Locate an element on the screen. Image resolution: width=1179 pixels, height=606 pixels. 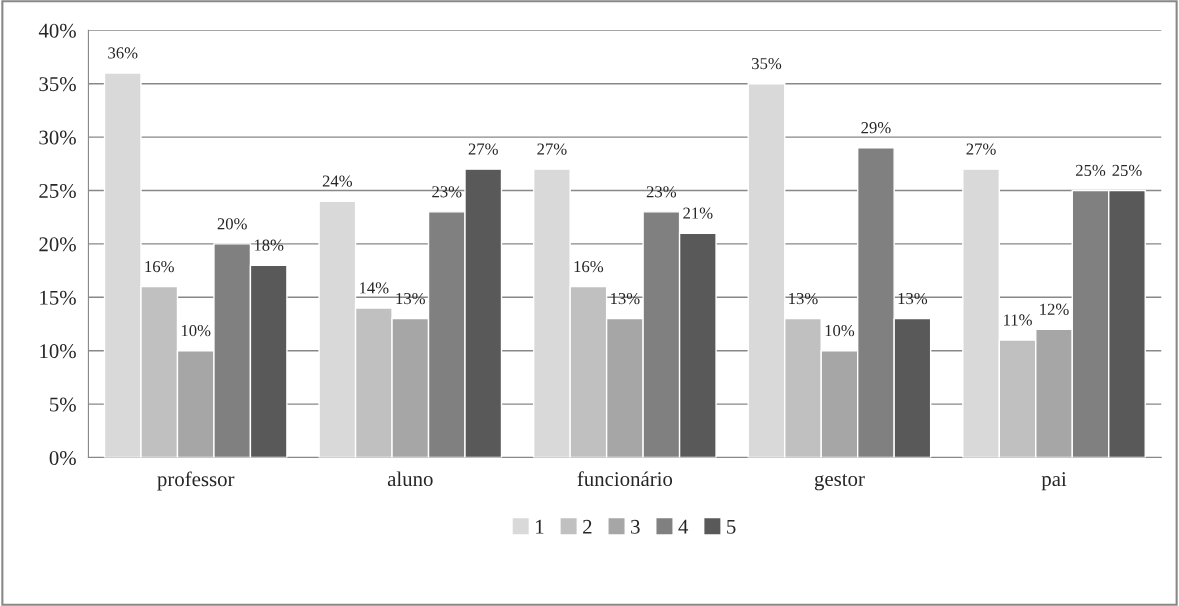
y-tick-label: 20% is located at coordinates (57, 244).